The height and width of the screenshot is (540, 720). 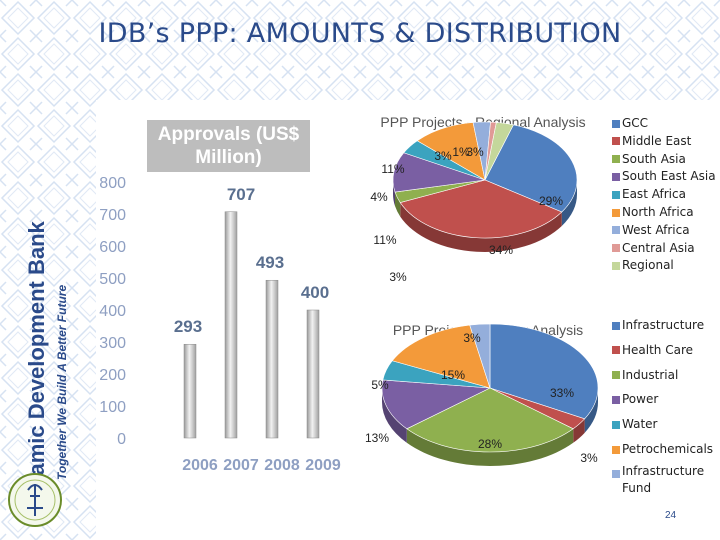 I want to click on legend-label: East Africa, so click(x=654, y=194).